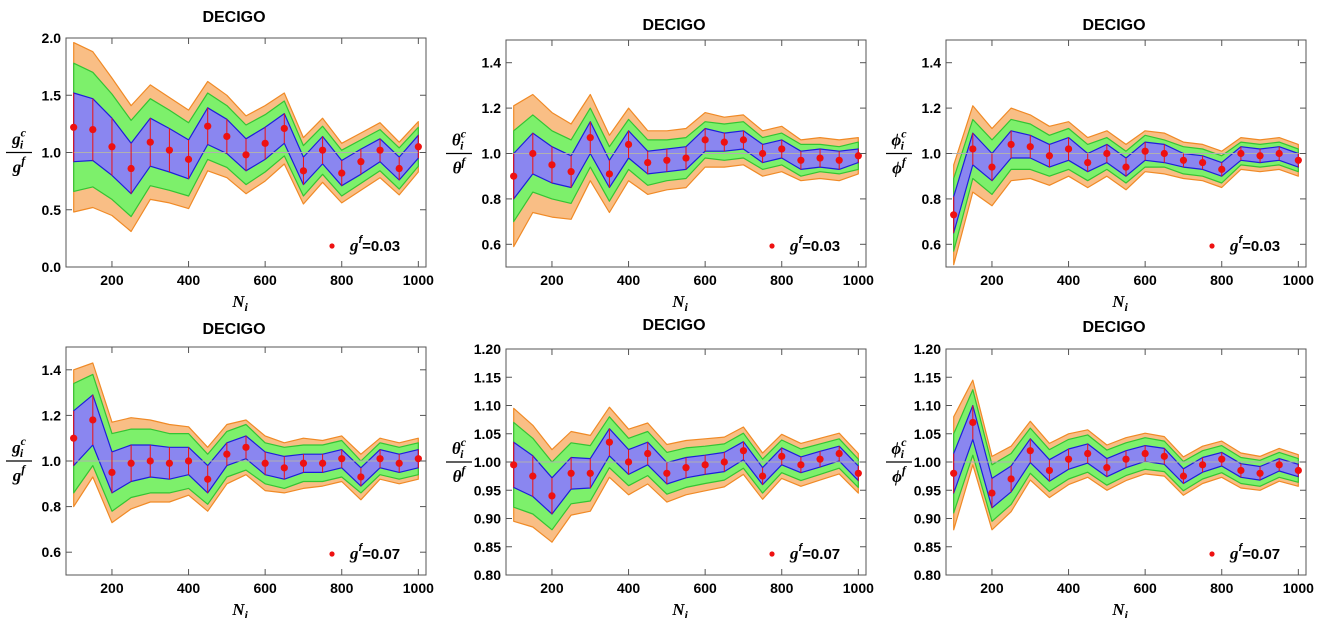 The width and height of the screenshot is (1336, 618). I want to click on y-tick-label: 2.0, so click(52, 38).